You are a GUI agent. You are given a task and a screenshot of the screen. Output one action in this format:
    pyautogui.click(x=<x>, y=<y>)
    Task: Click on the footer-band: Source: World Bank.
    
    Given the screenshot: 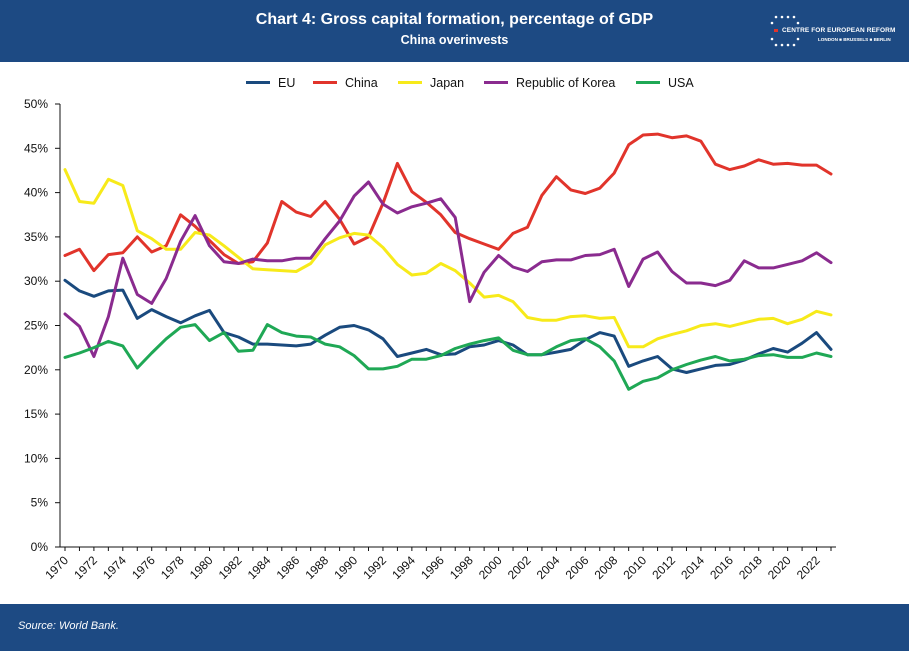 What is the action you would take?
    pyautogui.click(x=454, y=627)
    